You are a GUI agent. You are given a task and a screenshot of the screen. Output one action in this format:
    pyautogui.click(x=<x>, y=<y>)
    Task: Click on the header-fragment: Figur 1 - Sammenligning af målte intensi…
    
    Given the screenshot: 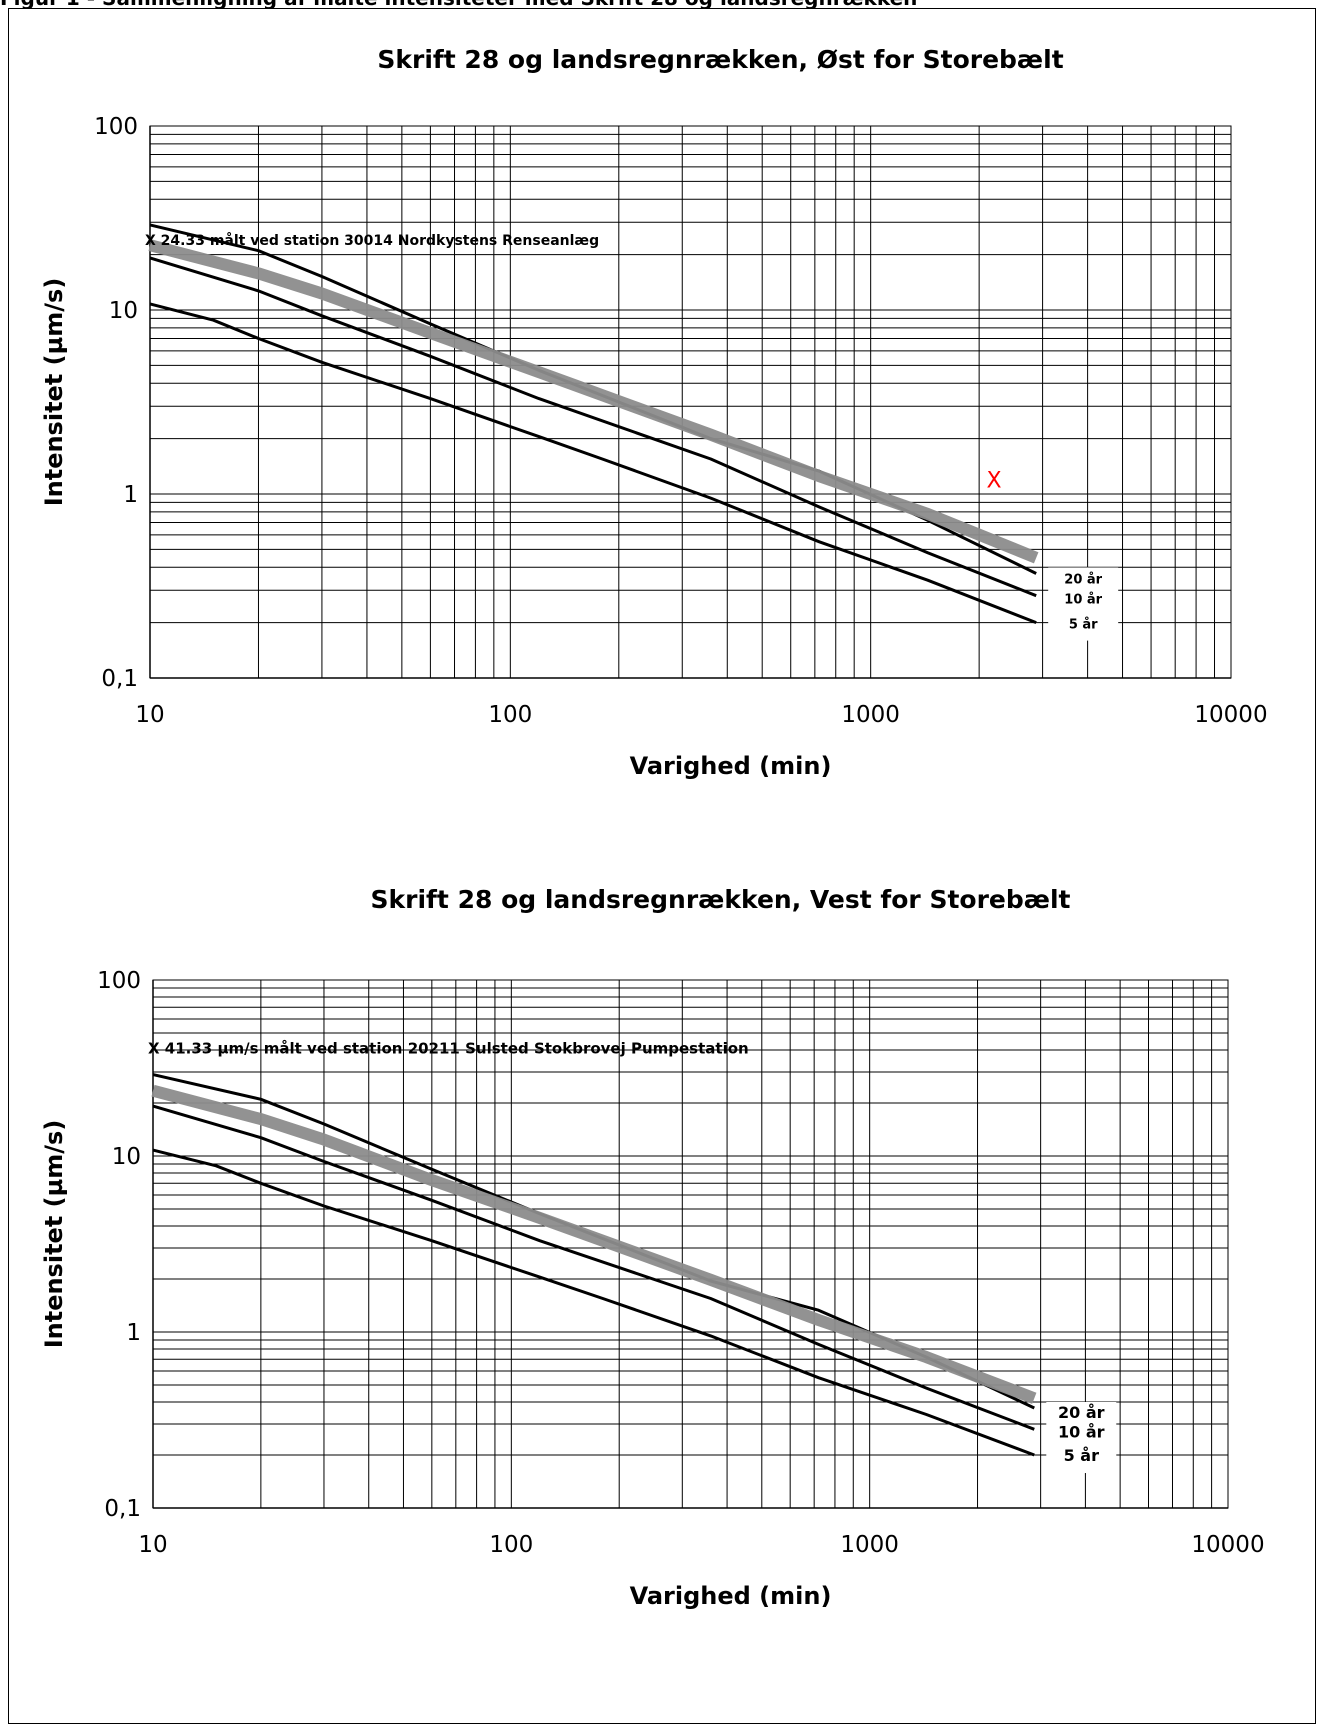 What is the action you would take?
    pyautogui.click(x=661, y=4)
    